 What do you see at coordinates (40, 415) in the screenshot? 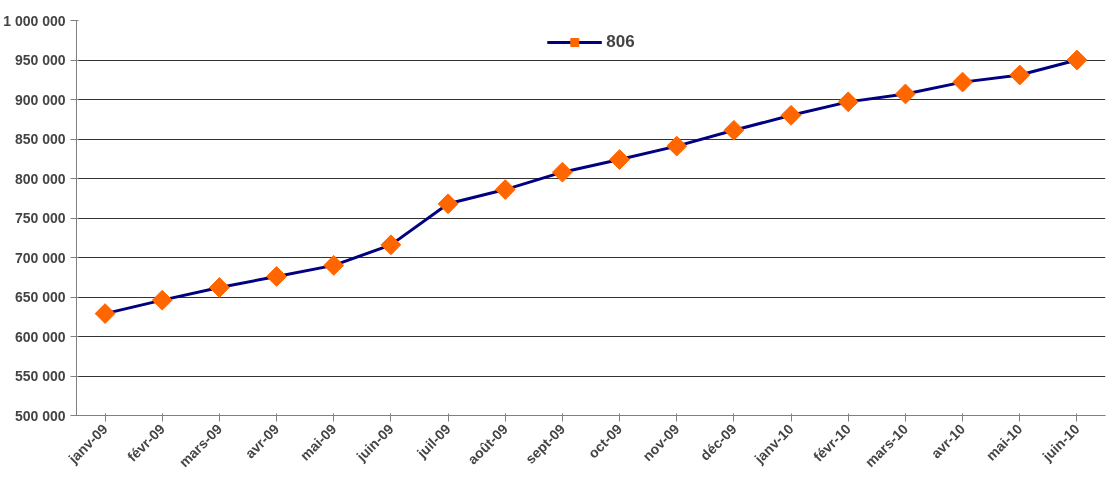
I see `y-tick-label: 500 000` at bounding box center [40, 415].